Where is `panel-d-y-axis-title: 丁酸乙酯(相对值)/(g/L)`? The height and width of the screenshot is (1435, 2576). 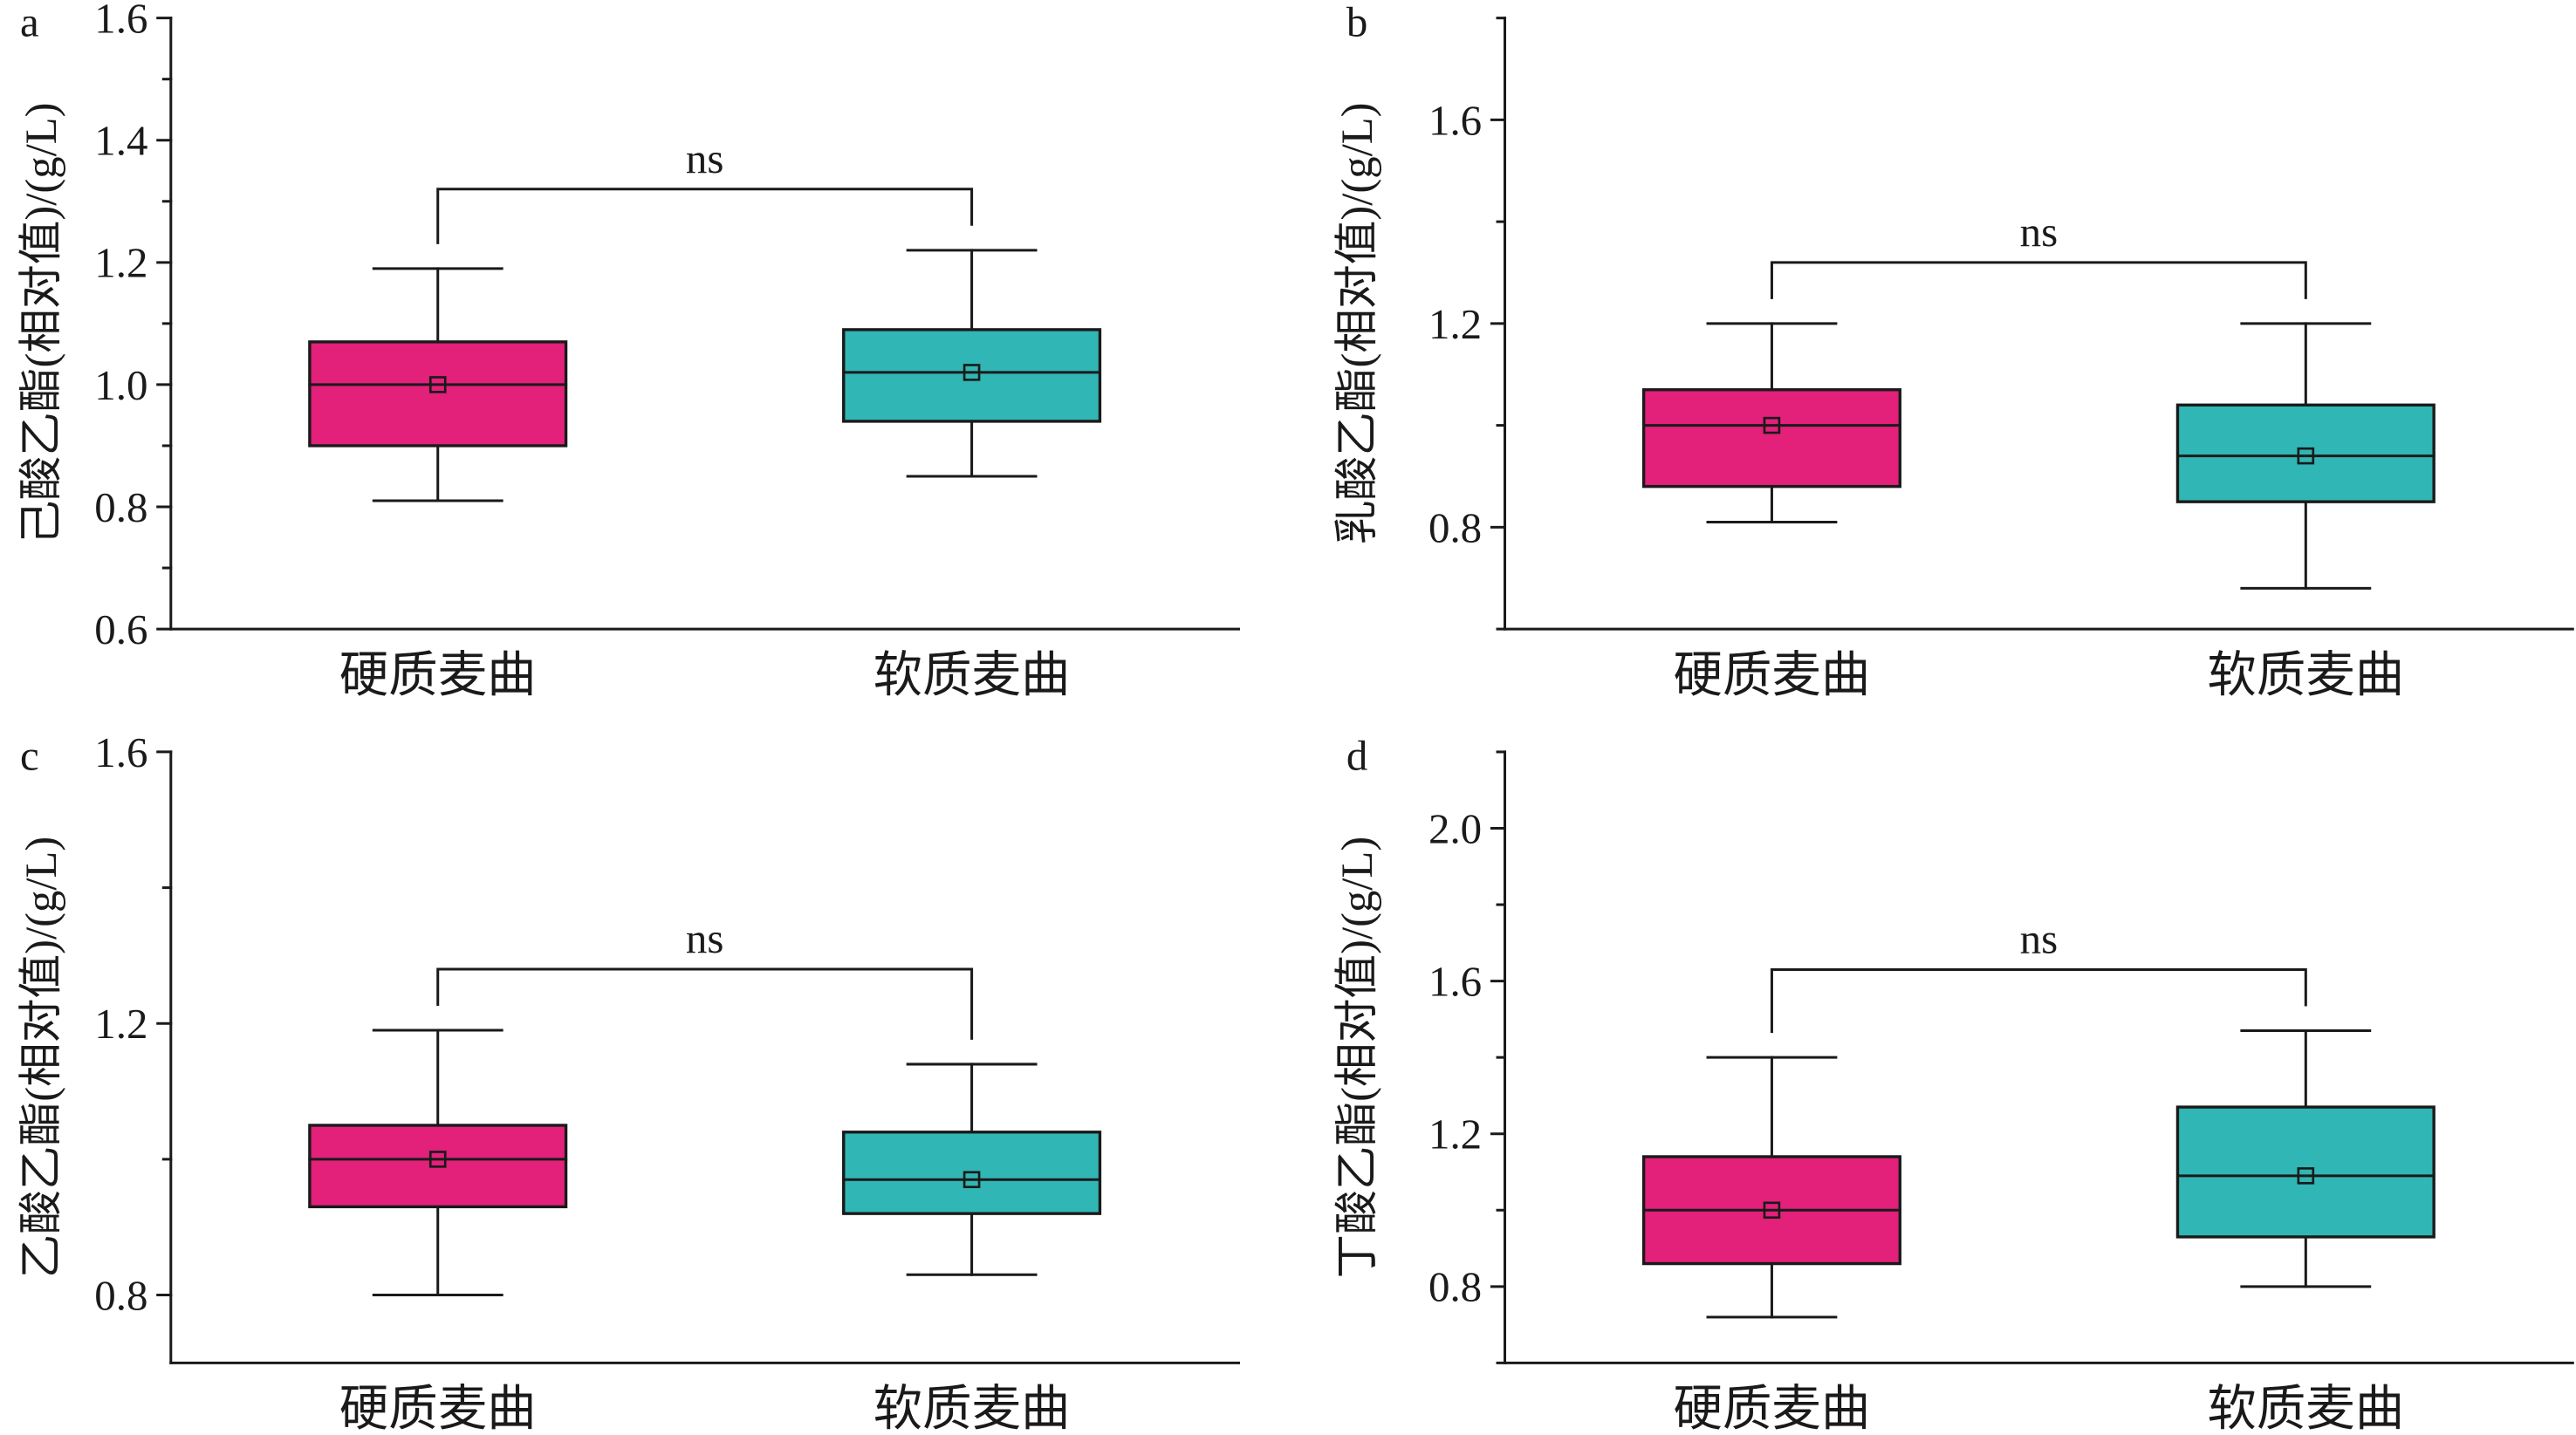 panel-d-y-axis-title: 丁酸乙酯(相对值)/(g/L) is located at coordinates (1357, 1058).